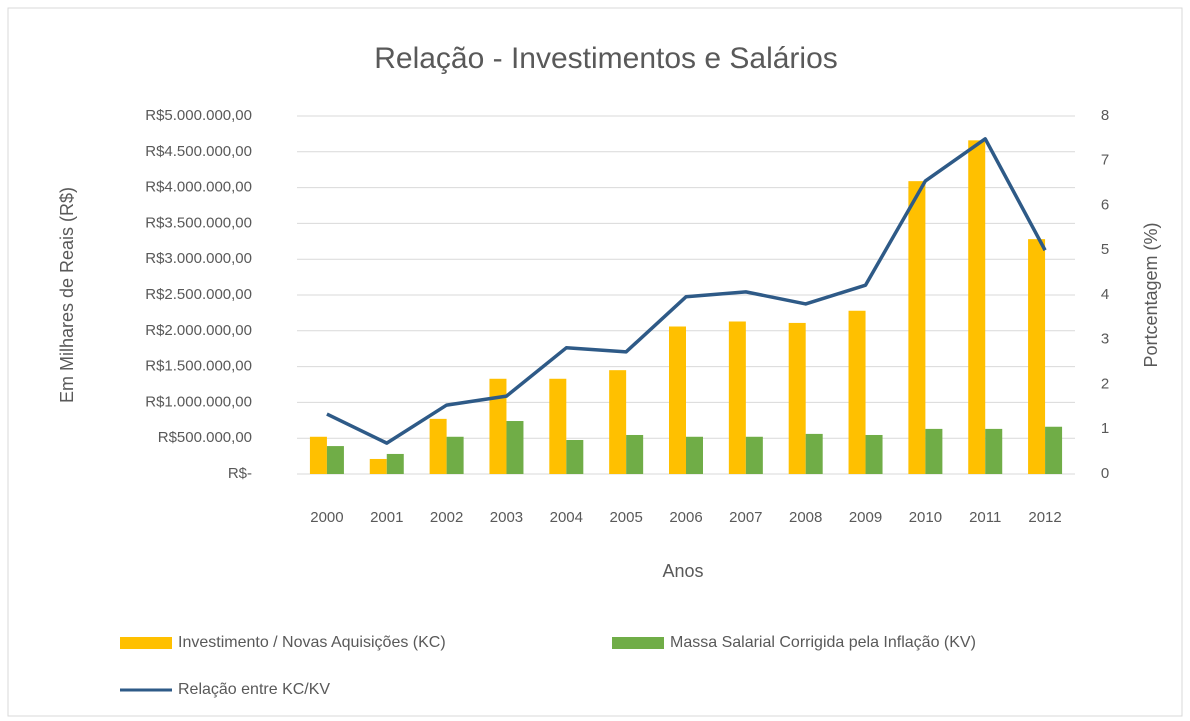  Describe the element at coordinates (326, 517) in the screenshot. I see `x-tick-label: 2000` at that location.